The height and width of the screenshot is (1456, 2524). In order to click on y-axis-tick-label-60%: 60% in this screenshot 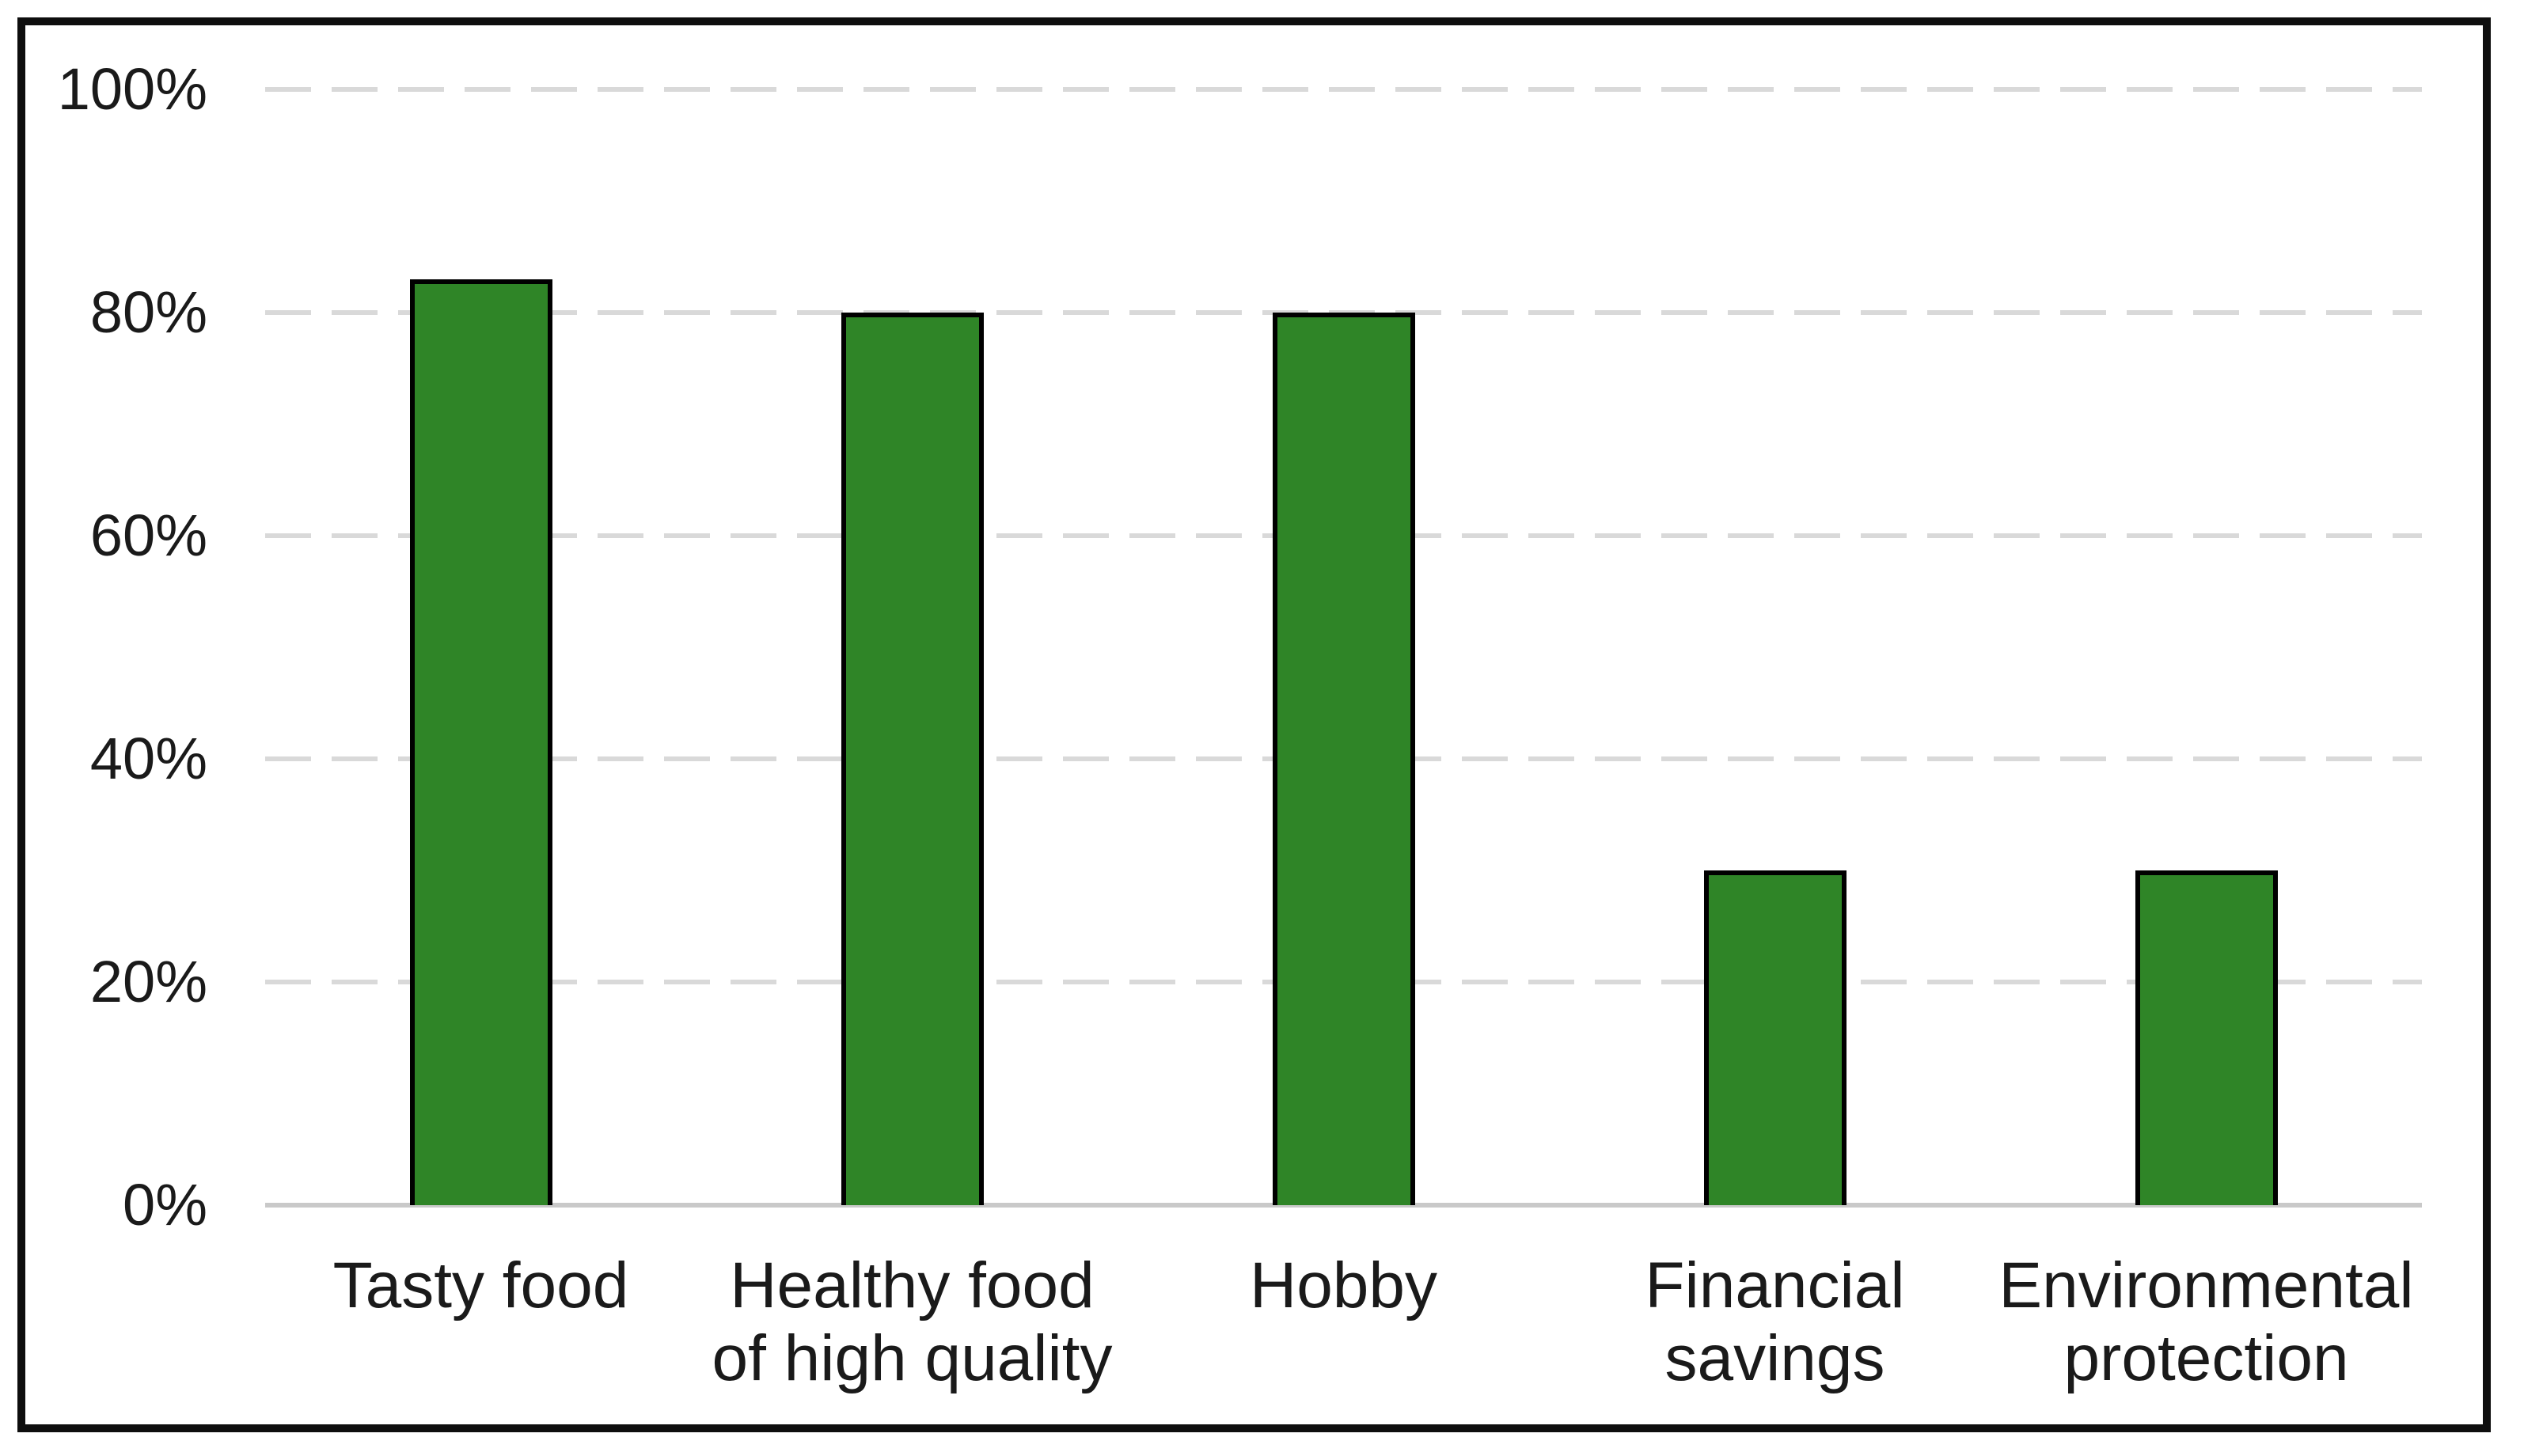, I will do `click(148, 535)`.